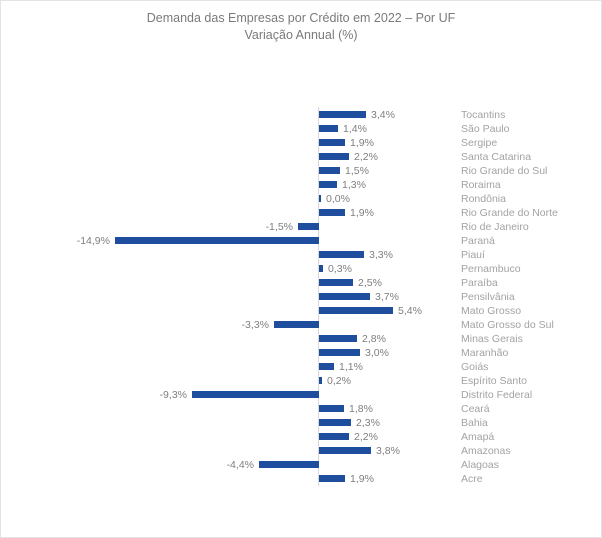 Image resolution: width=602 pixels, height=538 pixels. What do you see at coordinates (296, 324) in the screenshot?
I see `bar-mato-grosso-do-sul` at bounding box center [296, 324].